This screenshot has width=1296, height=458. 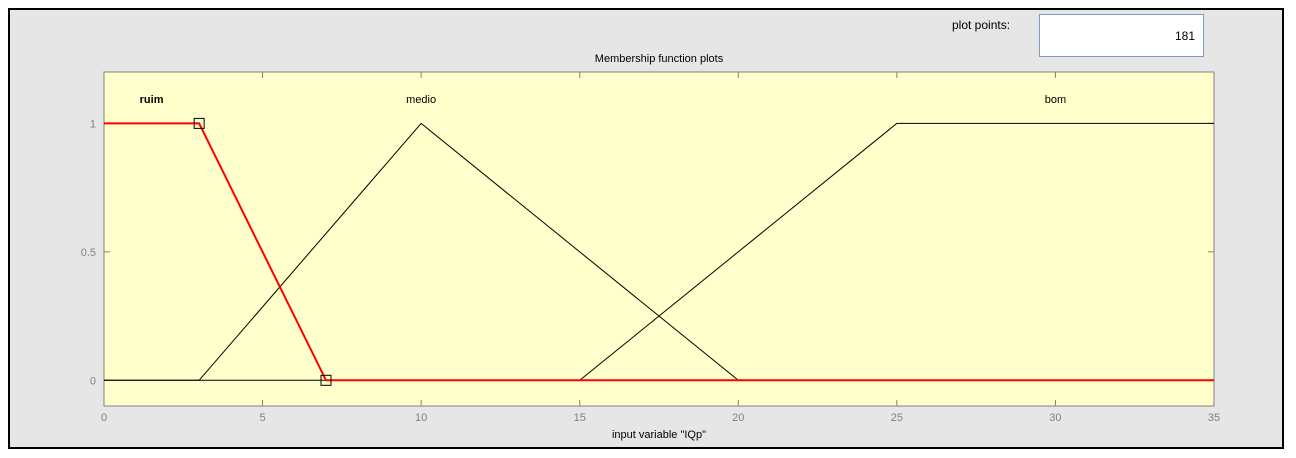 What do you see at coordinates (421, 100) in the screenshot?
I see `mf-label-medio: medio` at bounding box center [421, 100].